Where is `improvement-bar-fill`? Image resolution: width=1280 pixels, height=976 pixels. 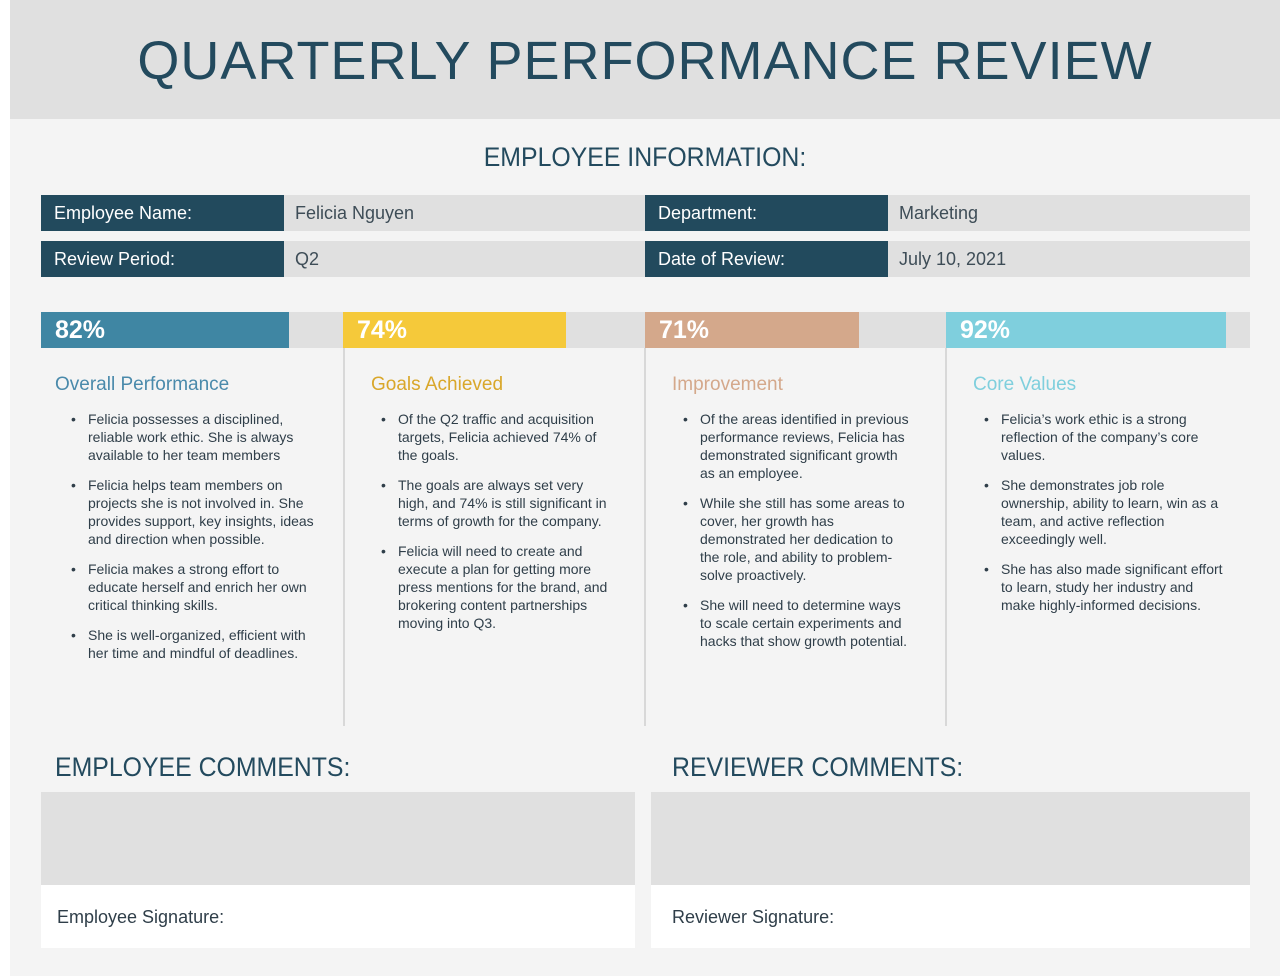
improvement-bar-fill is located at coordinates (752, 330).